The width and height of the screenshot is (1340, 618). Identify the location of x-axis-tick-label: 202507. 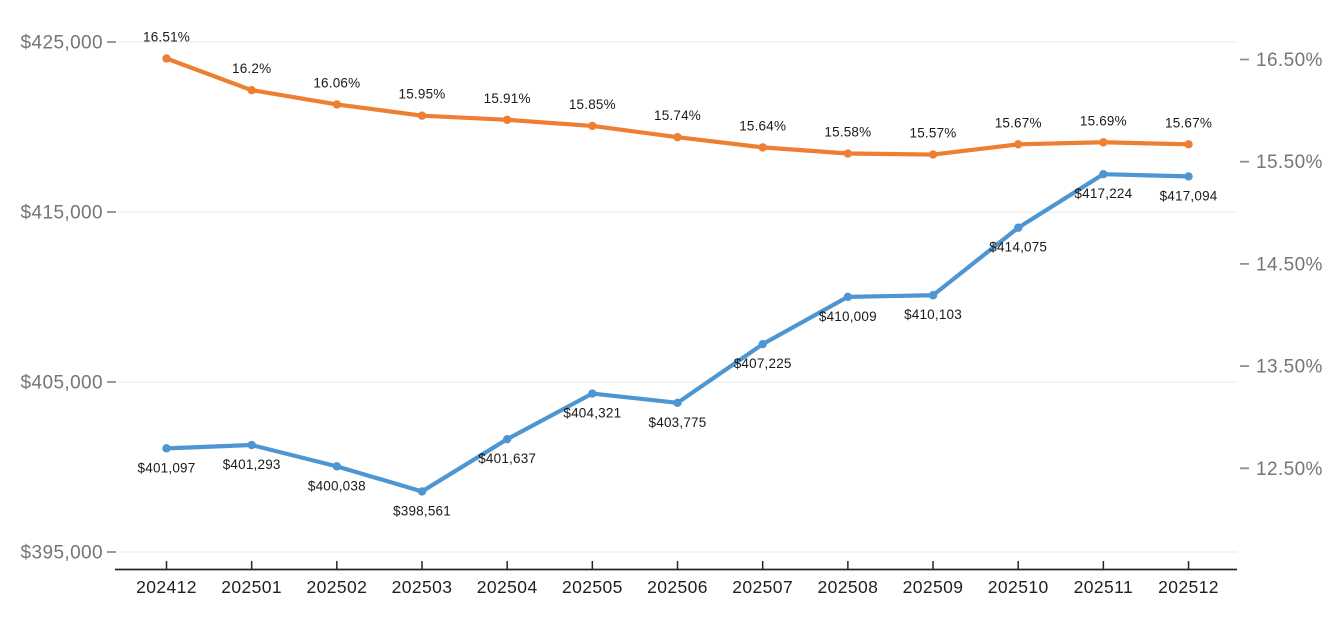
(762, 587).